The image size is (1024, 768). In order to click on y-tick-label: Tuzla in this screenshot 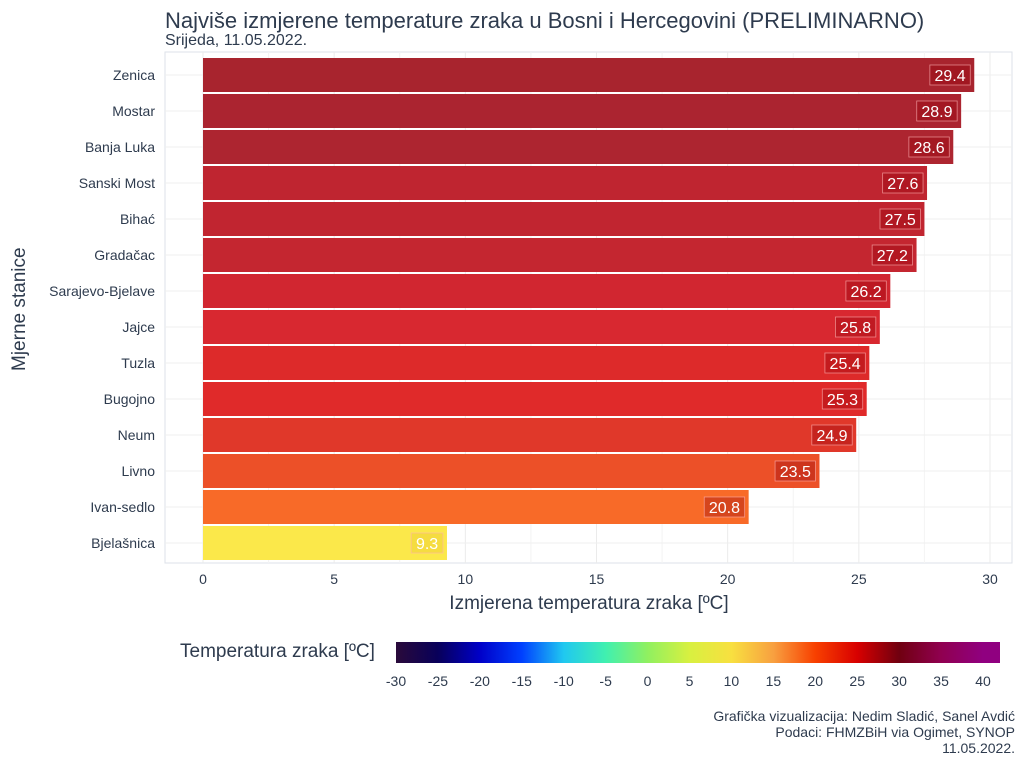, I will do `click(138, 363)`.